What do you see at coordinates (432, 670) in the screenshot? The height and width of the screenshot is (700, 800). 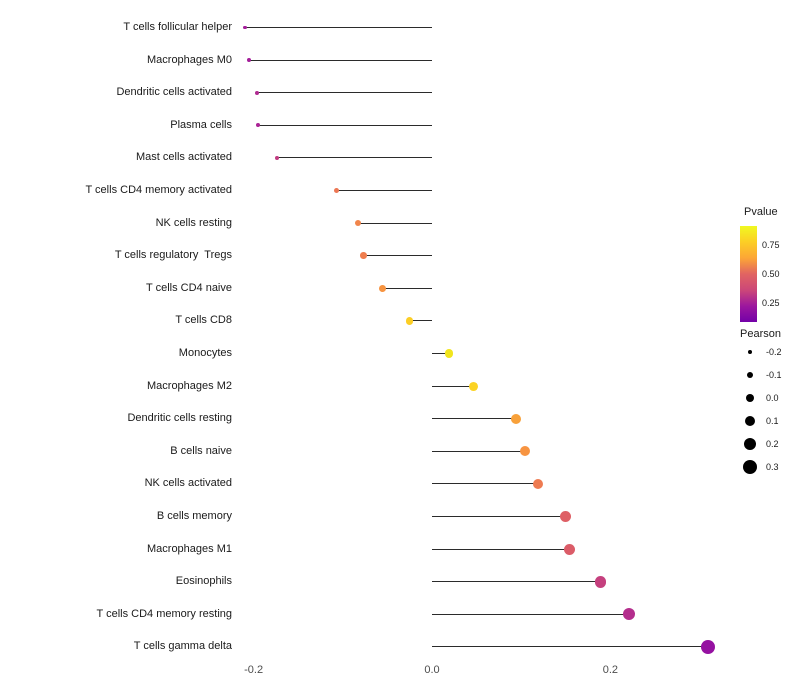 I see `x-tick-label: 0.0` at bounding box center [432, 670].